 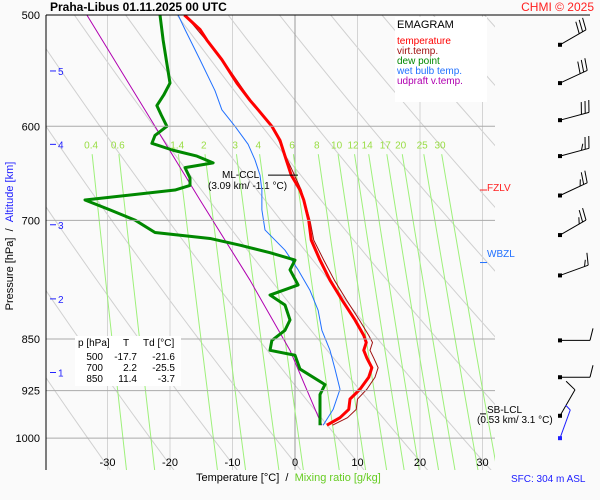 I want to click on temperature-tick-label: -30, so click(x=108, y=463).